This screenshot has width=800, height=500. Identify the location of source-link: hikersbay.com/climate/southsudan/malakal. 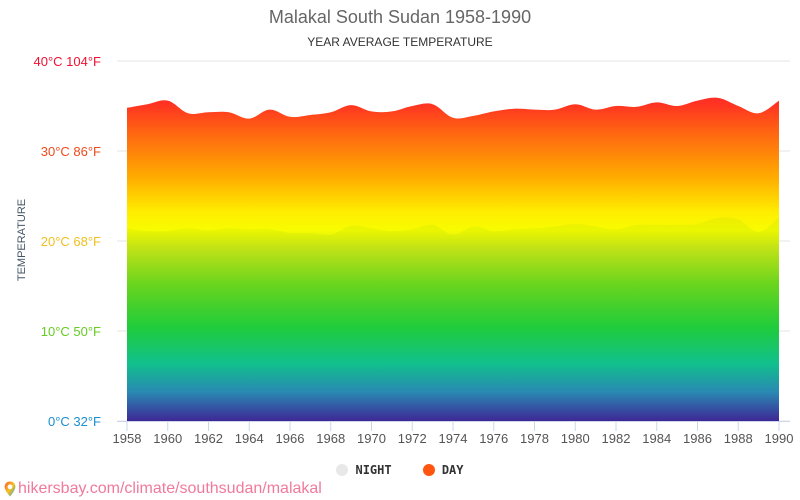
(163, 489).